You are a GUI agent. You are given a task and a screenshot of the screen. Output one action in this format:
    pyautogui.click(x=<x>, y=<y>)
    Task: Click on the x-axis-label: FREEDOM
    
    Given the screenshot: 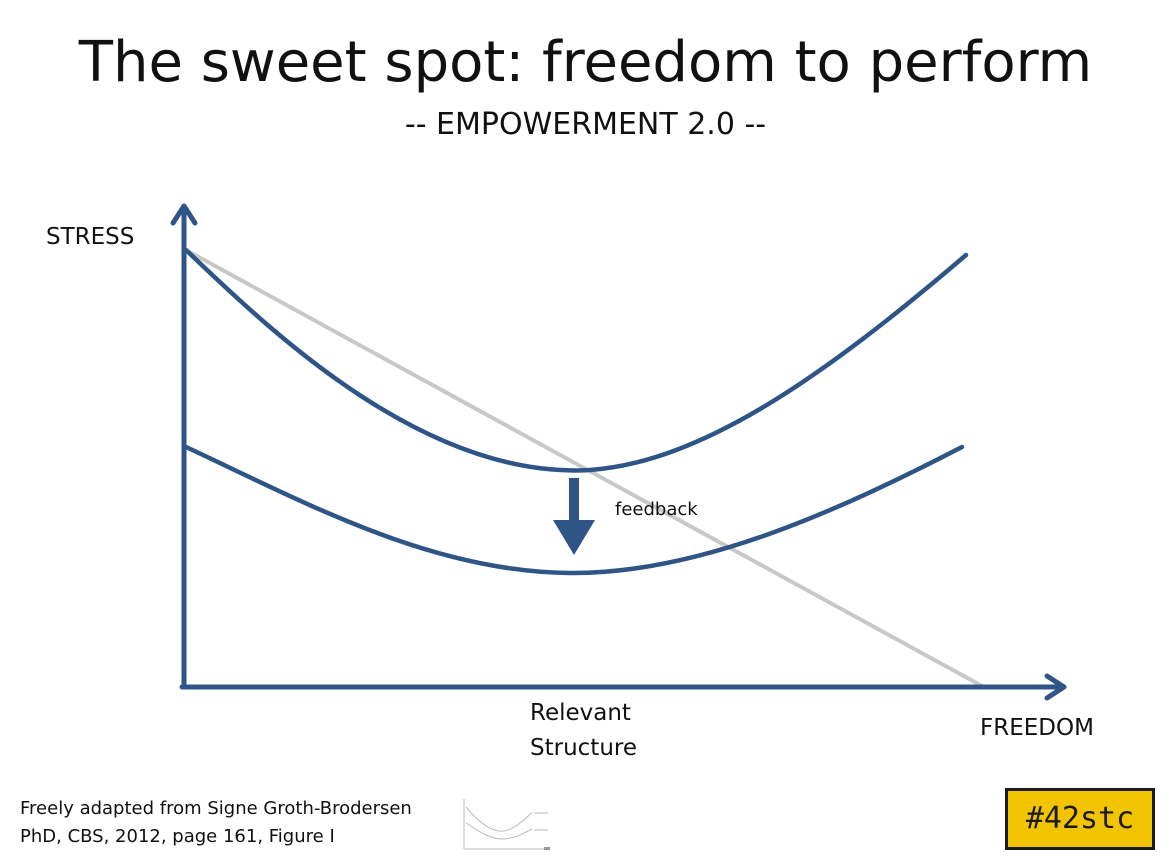 What is the action you would take?
    pyautogui.click(x=1037, y=728)
    